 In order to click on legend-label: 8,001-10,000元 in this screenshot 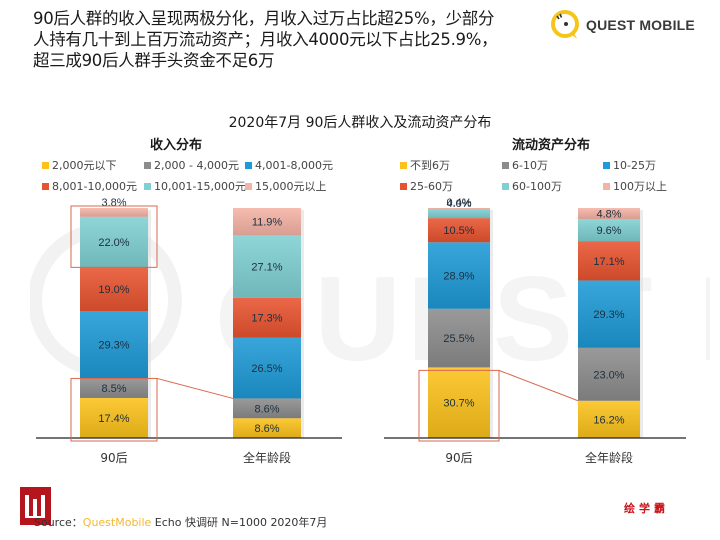, I will do `click(94, 186)`.